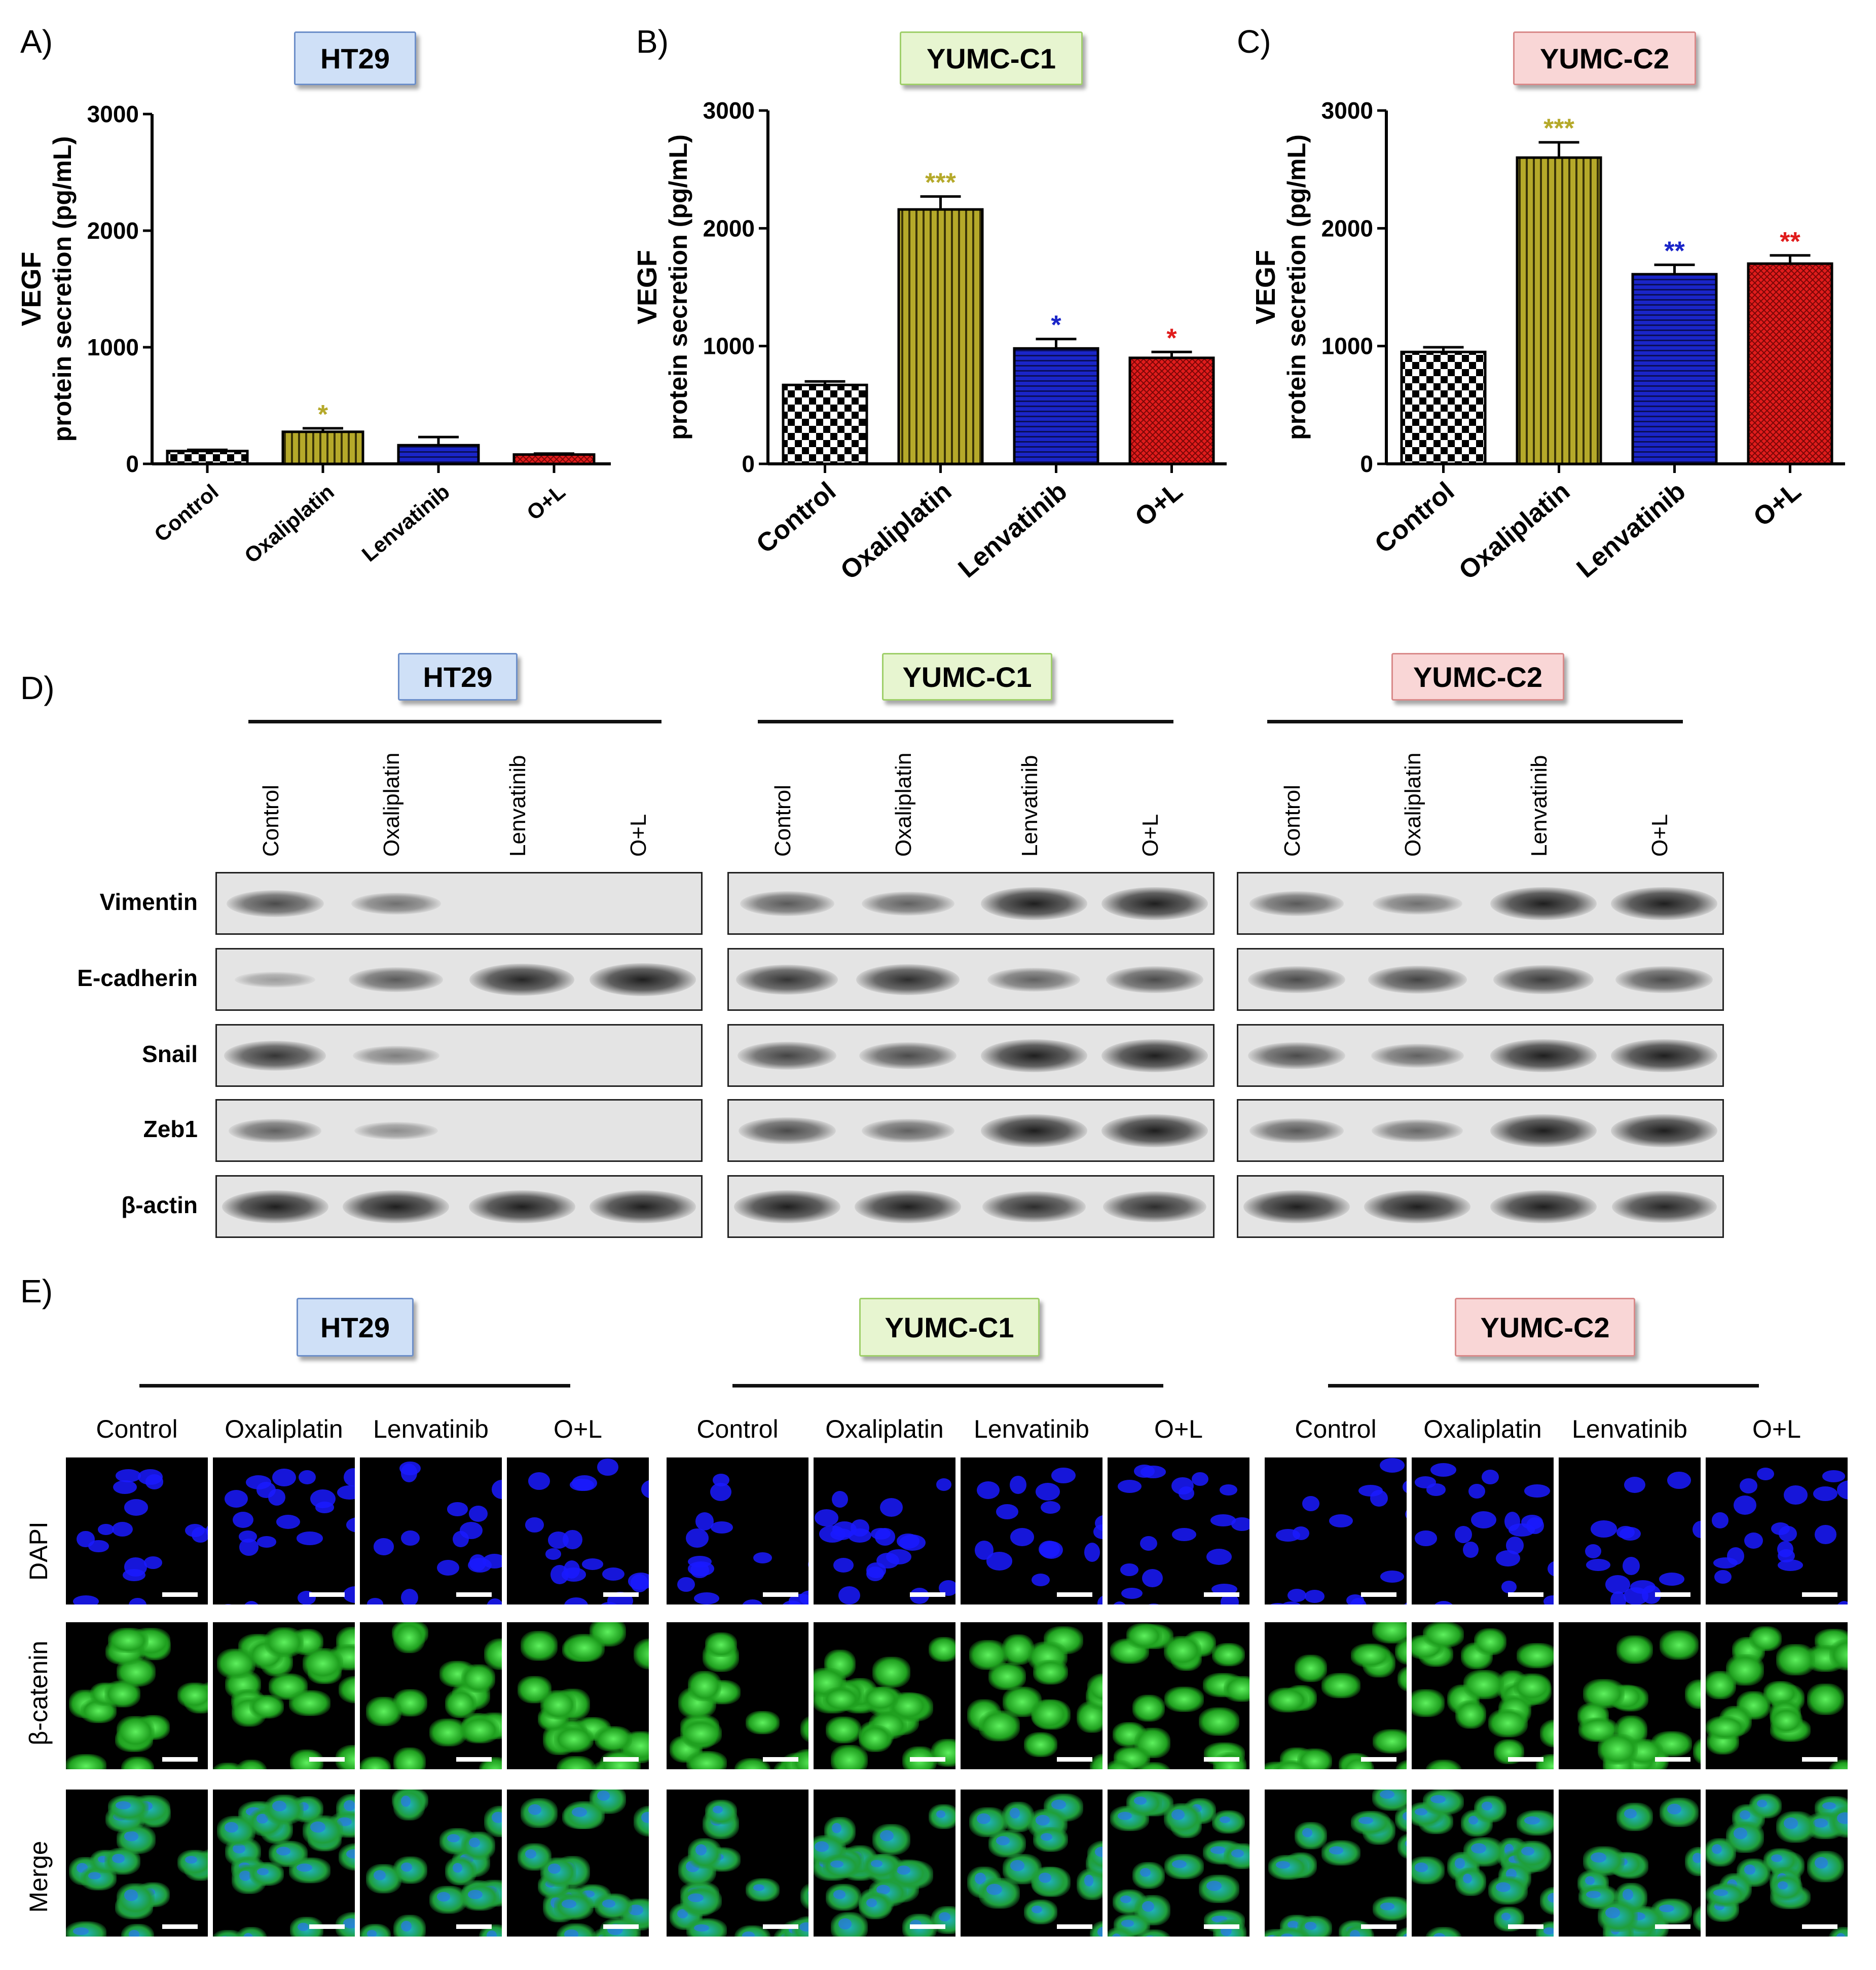 Image resolution: width=1876 pixels, height=1970 pixels. I want to click on chart-title-yumc-c1: YUMC-C1, so click(991, 58).